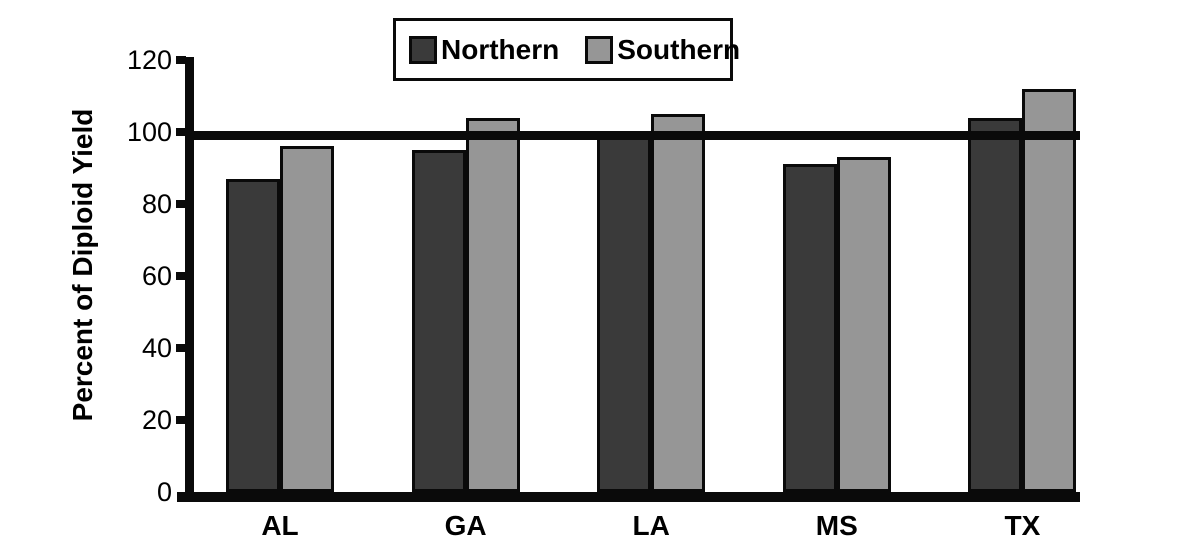 Image resolution: width=1200 pixels, height=555 pixels. Describe the element at coordinates (628, 497) in the screenshot. I see `x-axis-line` at that location.